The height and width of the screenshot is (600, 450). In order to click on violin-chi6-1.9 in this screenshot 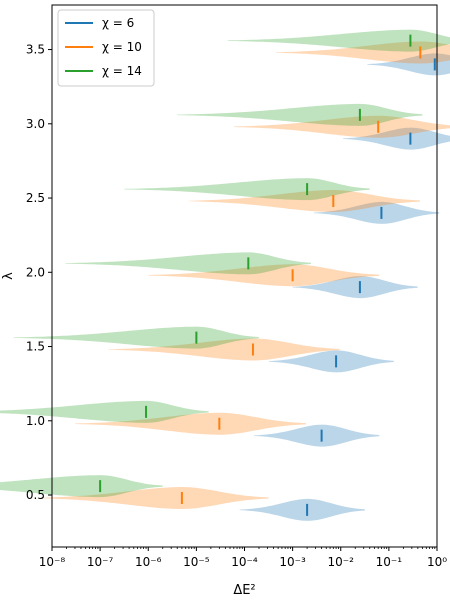, I will do `click(355, 287)`.